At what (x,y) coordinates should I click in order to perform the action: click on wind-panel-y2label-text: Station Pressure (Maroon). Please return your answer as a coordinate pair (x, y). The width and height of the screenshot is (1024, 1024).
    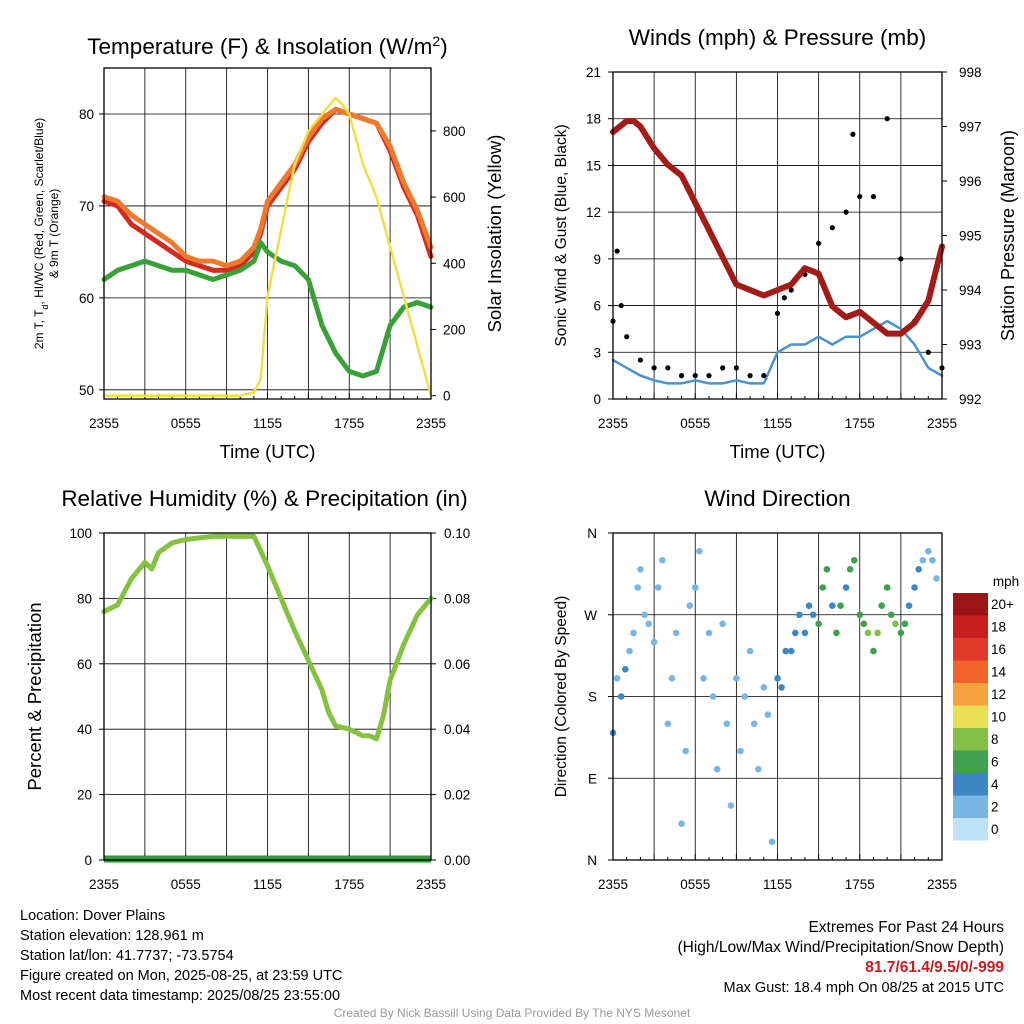
    Looking at the image, I should click on (1008, 235).